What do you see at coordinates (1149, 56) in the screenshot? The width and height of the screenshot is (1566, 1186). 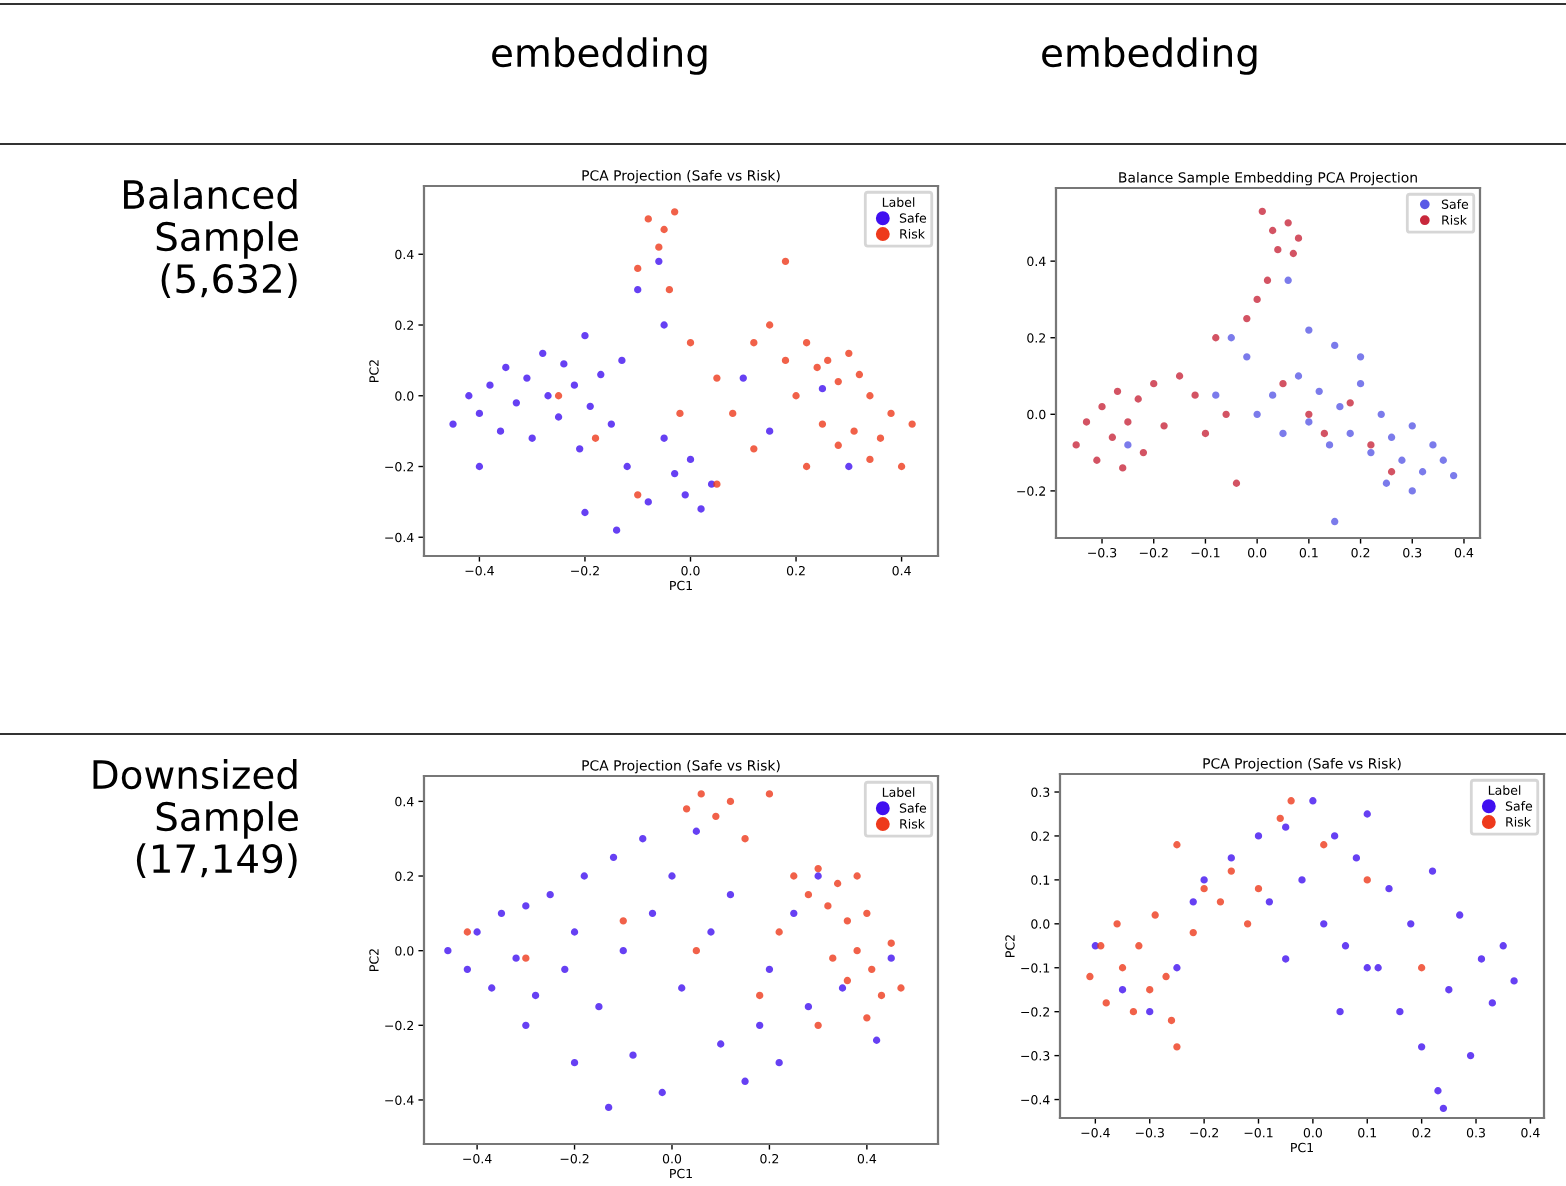 I see `text: embedding` at bounding box center [1149, 56].